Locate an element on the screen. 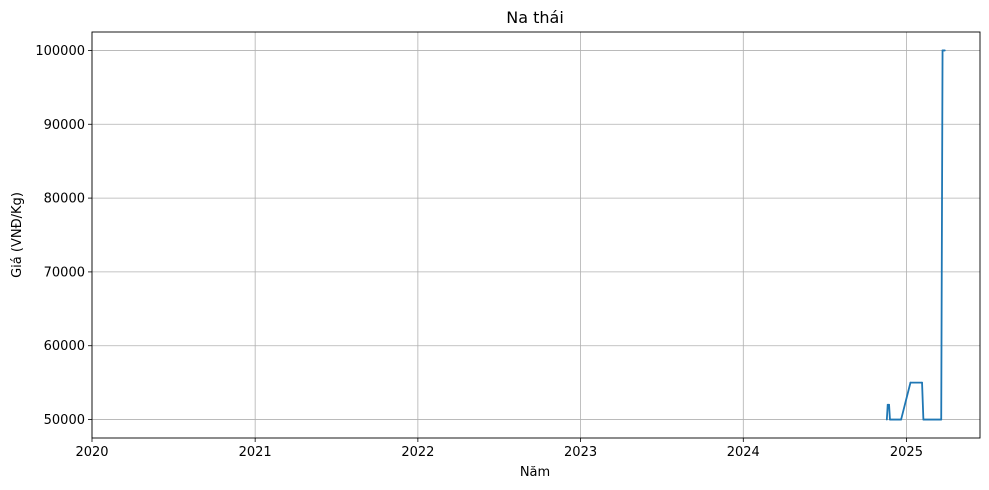 This screenshot has width=989, height=490. x-tick-label: 2020 is located at coordinates (91, 452).